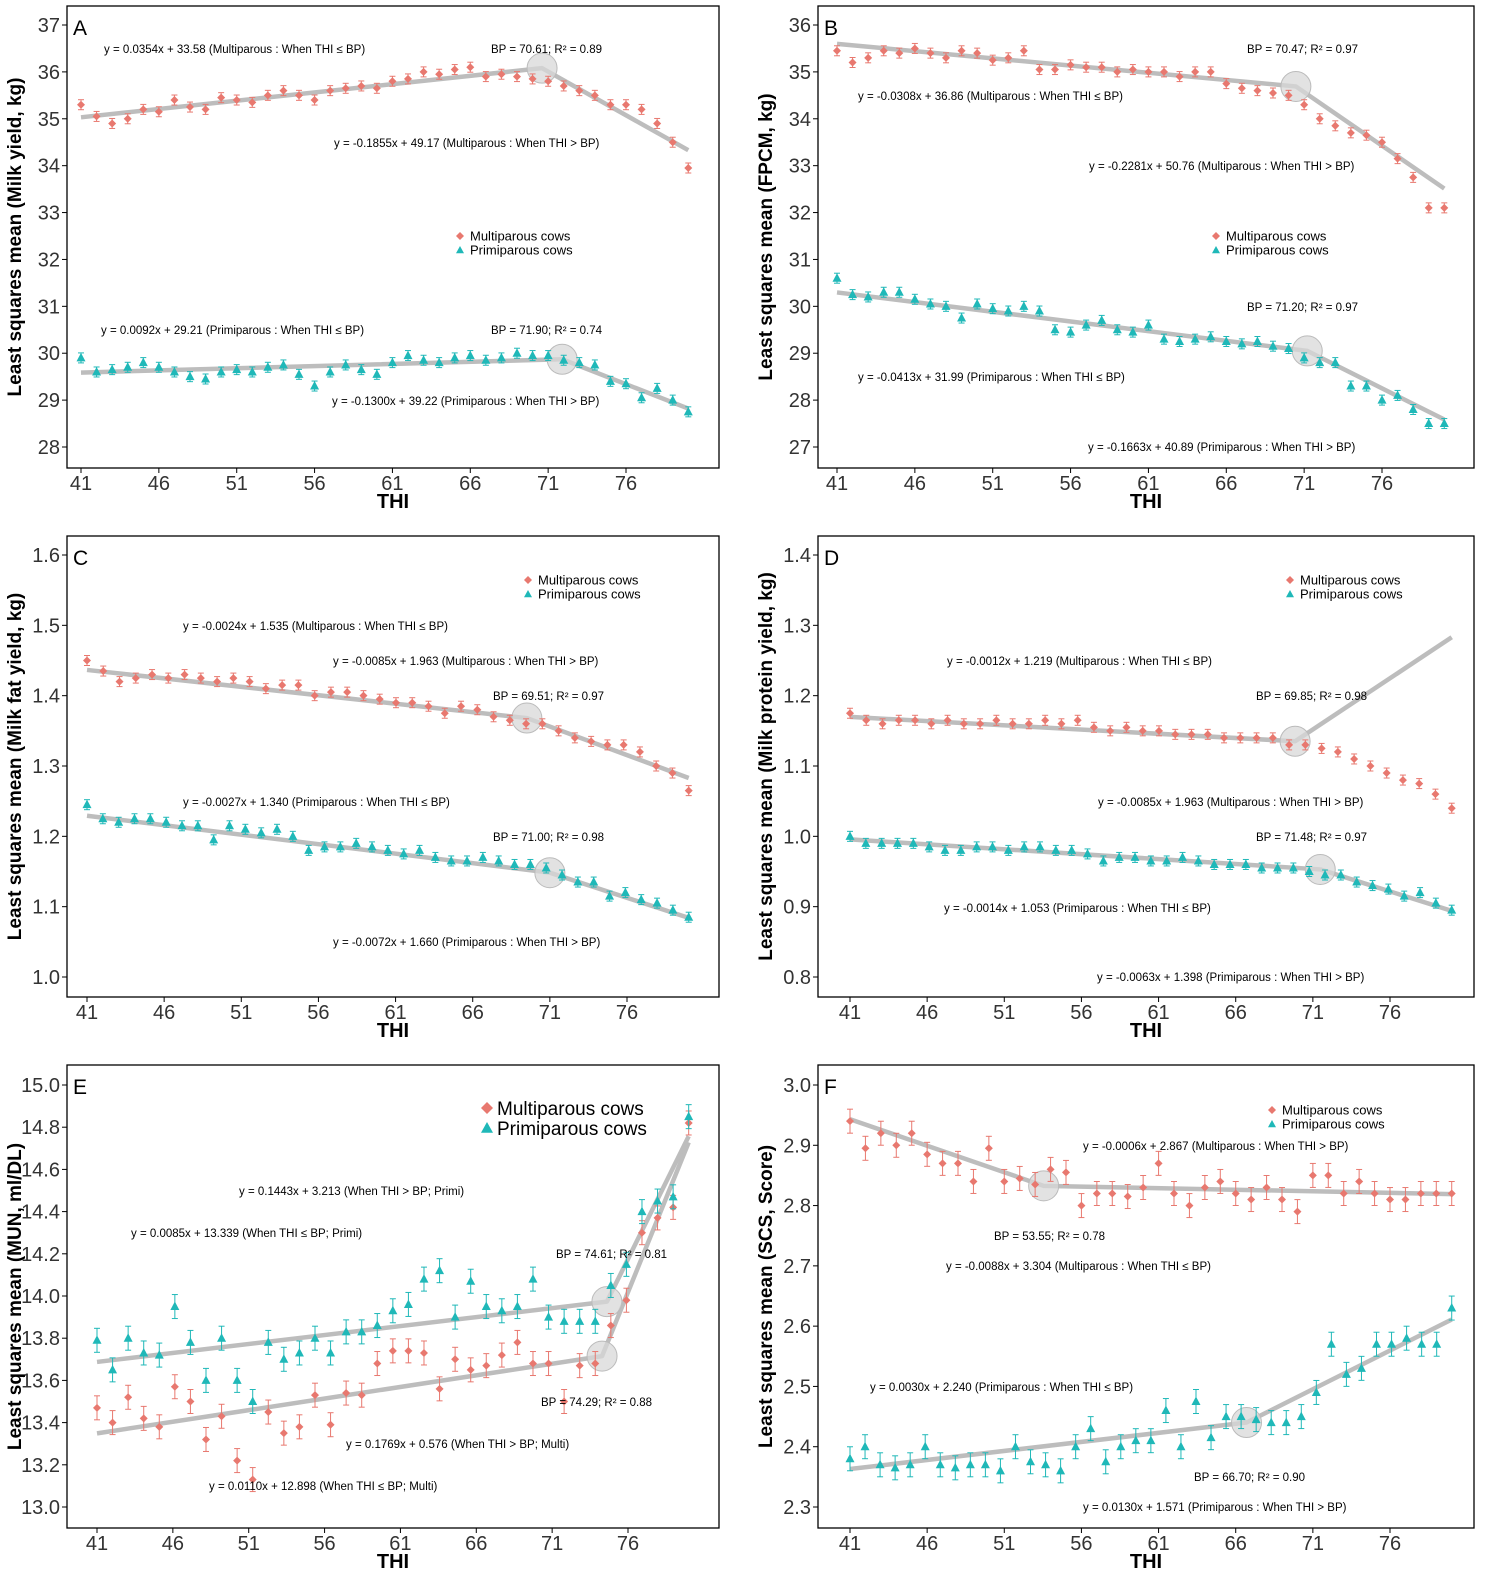 The height and width of the screenshot is (1581, 1495). Describe the element at coordinates (1277, 250) in the screenshot. I see `legend-label-primiparous: Primiparous cows` at that location.